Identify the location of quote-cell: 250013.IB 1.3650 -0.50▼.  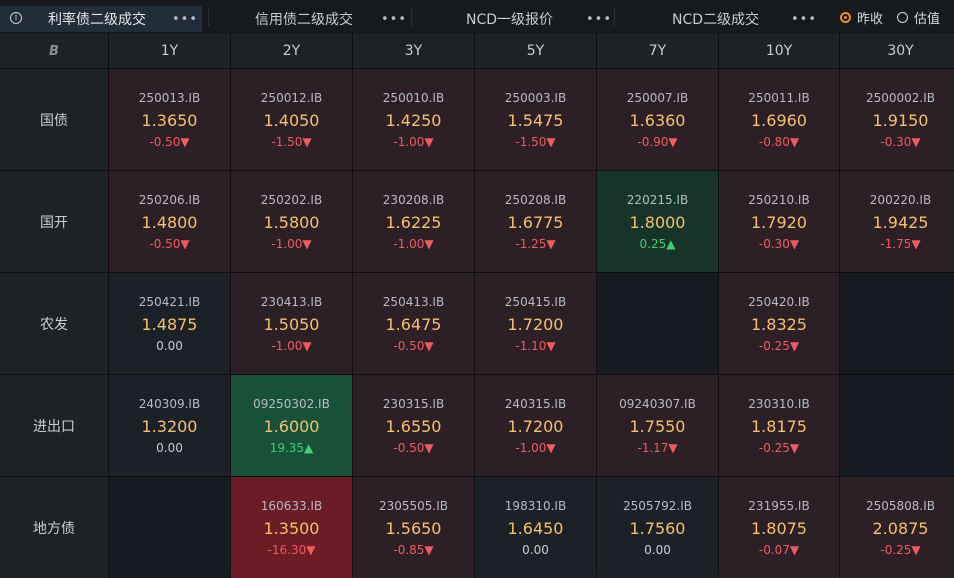
(169, 119).